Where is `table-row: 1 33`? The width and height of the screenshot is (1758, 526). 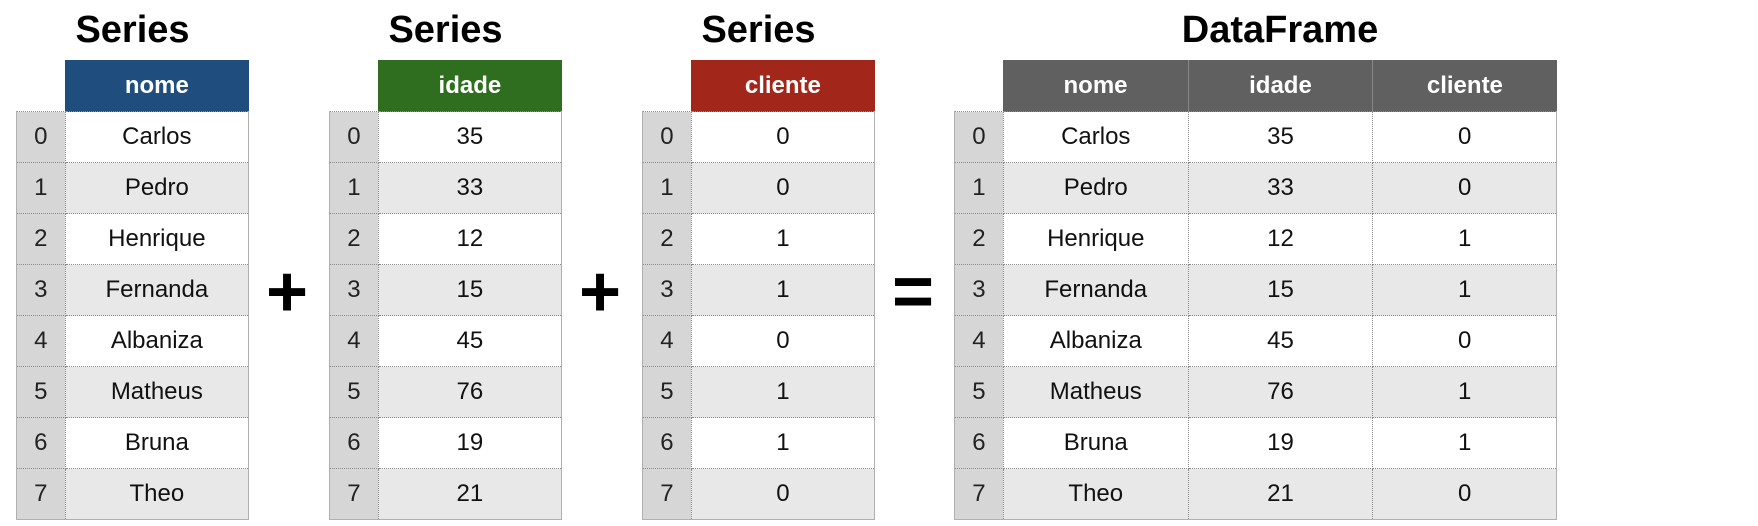 table-row: 1 33 is located at coordinates (446, 188).